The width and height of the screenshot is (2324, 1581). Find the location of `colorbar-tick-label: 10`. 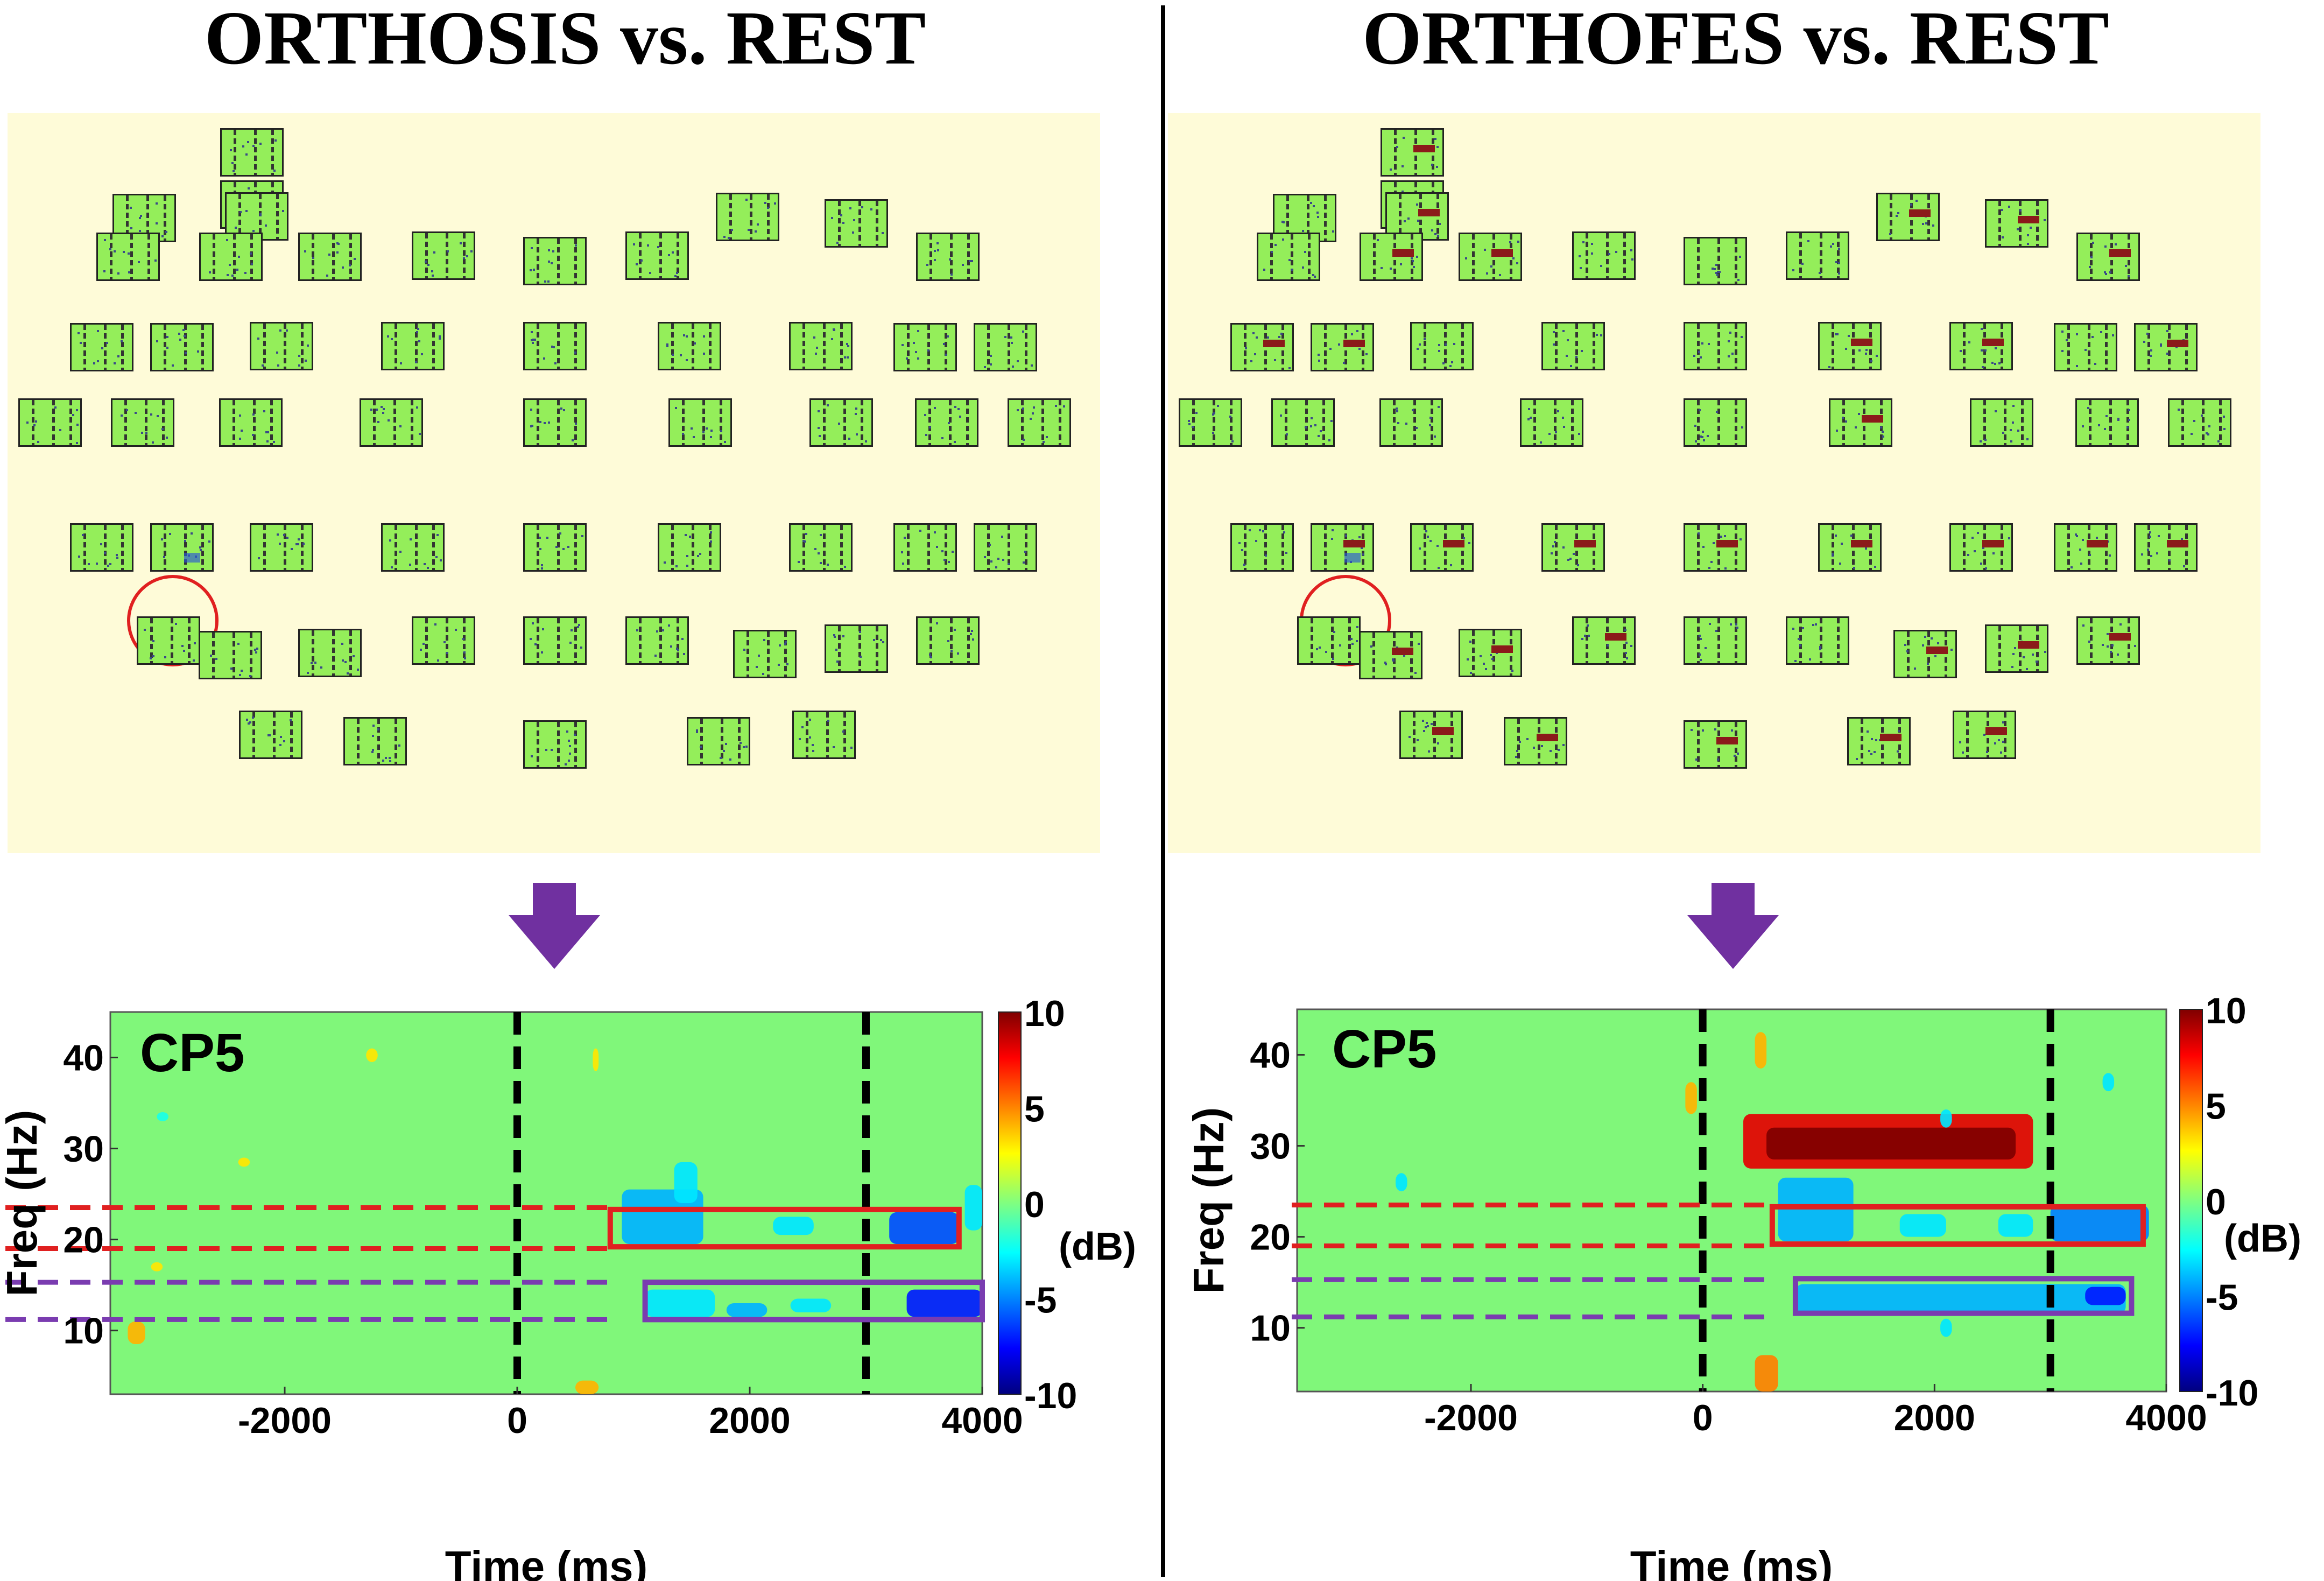

colorbar-tick-label: 10 is located at coordinates (2226, 1010).